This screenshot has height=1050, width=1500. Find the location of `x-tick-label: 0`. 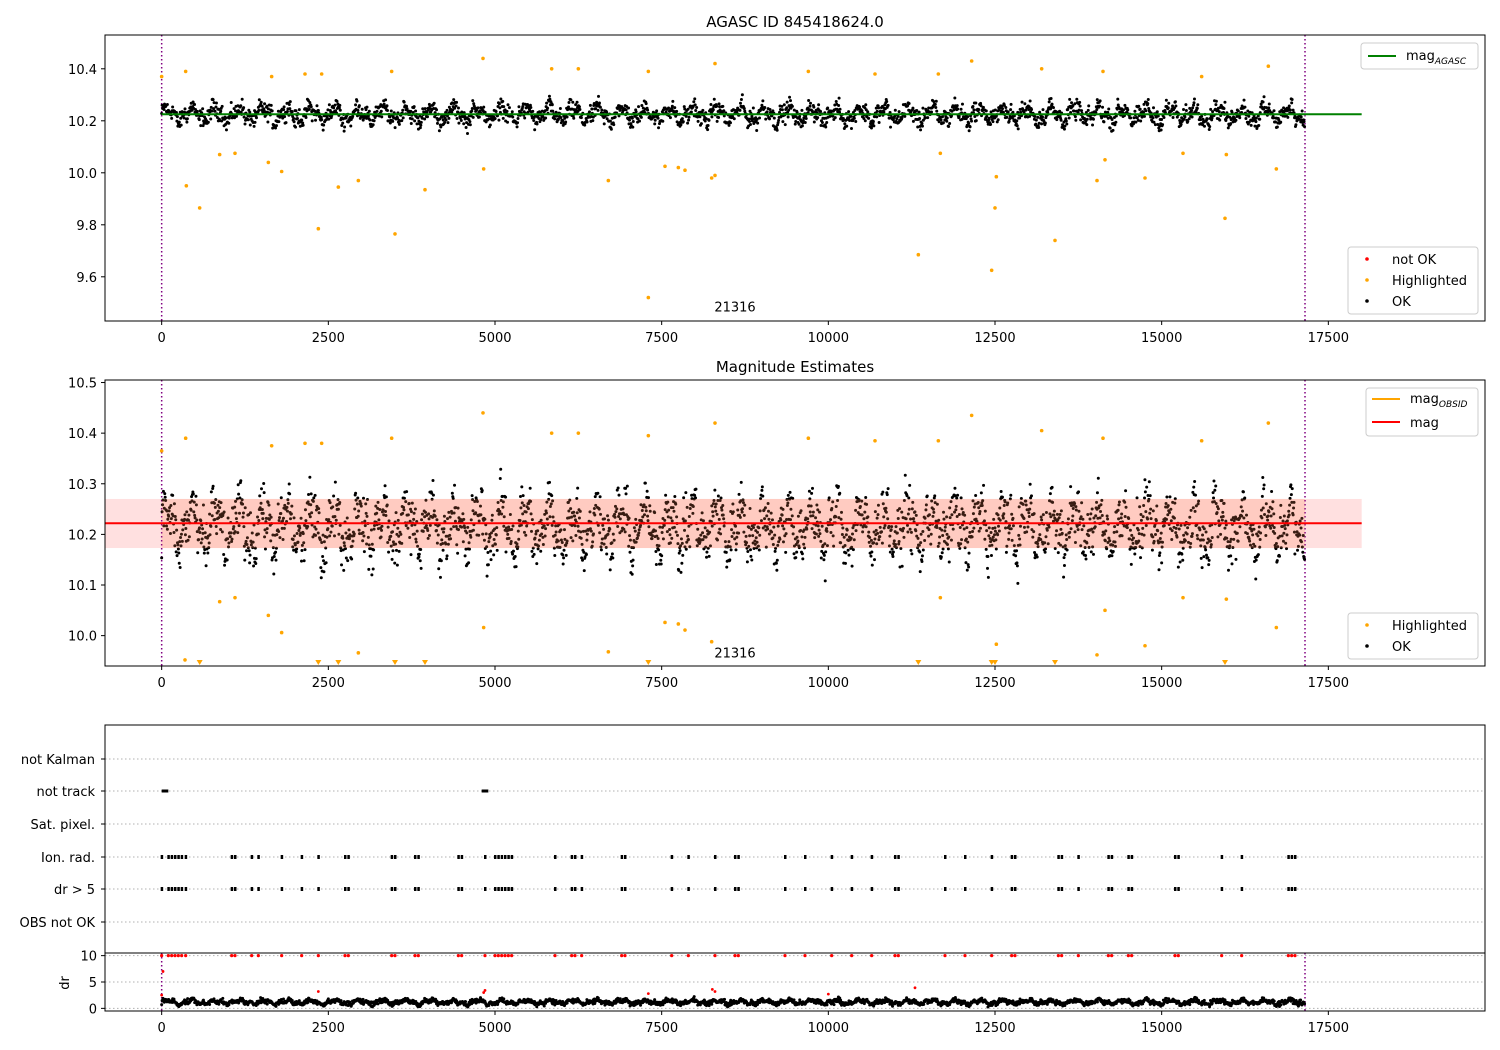

x-tick-label: 0 is located at coordinates (162, 338).